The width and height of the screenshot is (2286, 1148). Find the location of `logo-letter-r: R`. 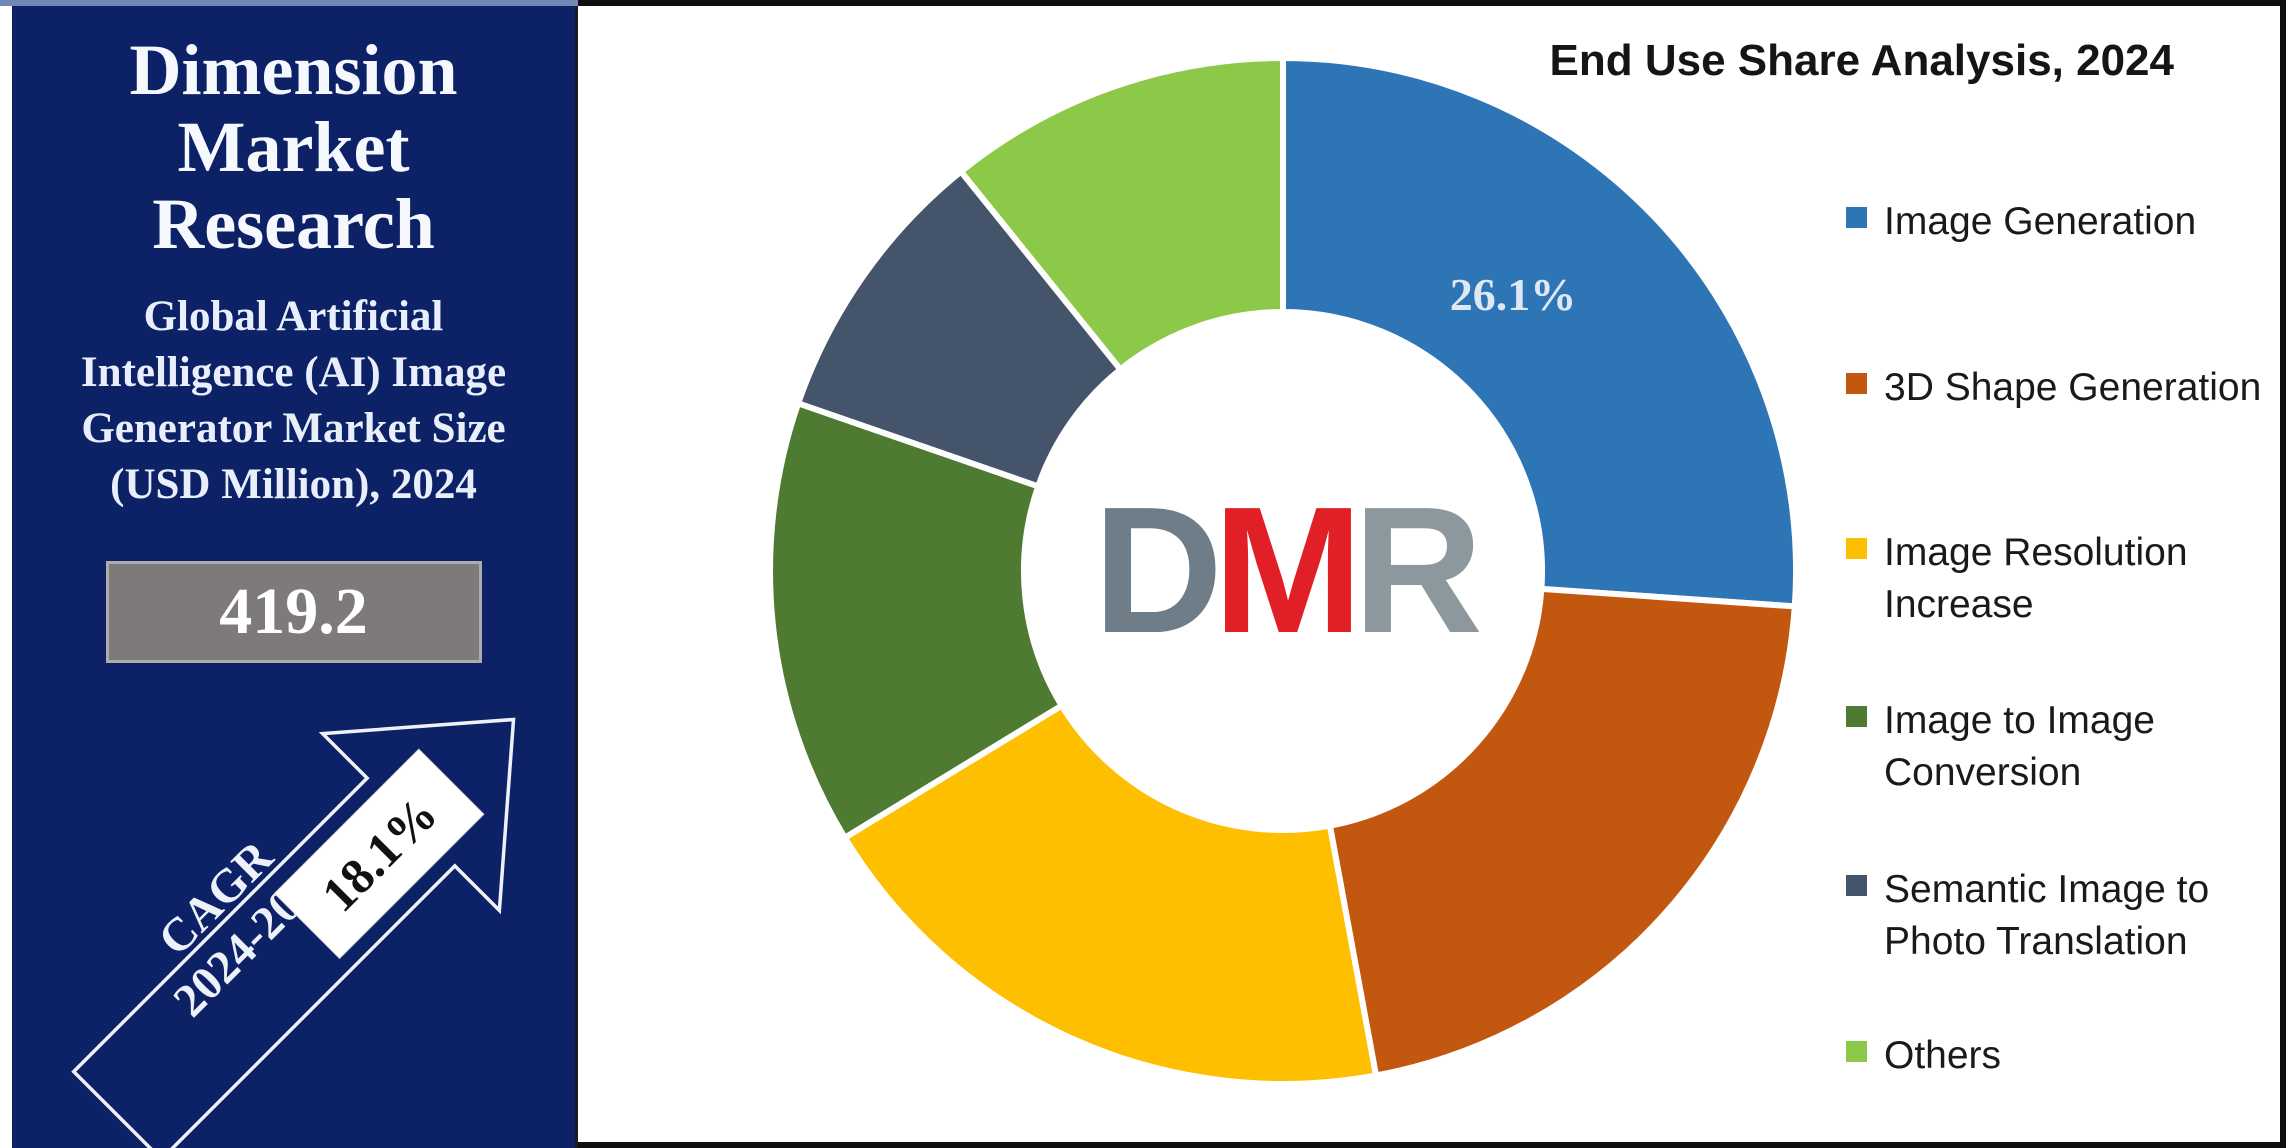

logo-letter-r: R is located at coordinates (1417, 570).